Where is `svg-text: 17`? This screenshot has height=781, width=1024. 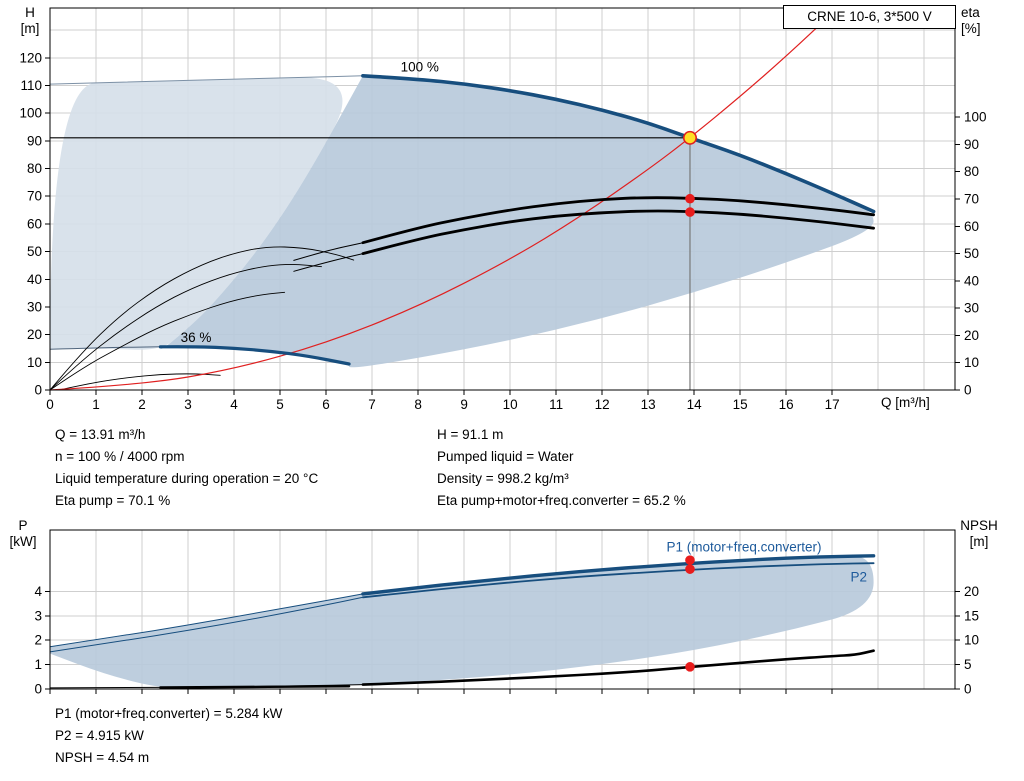
svg-text: 17 is located at coordinates (832, 404).